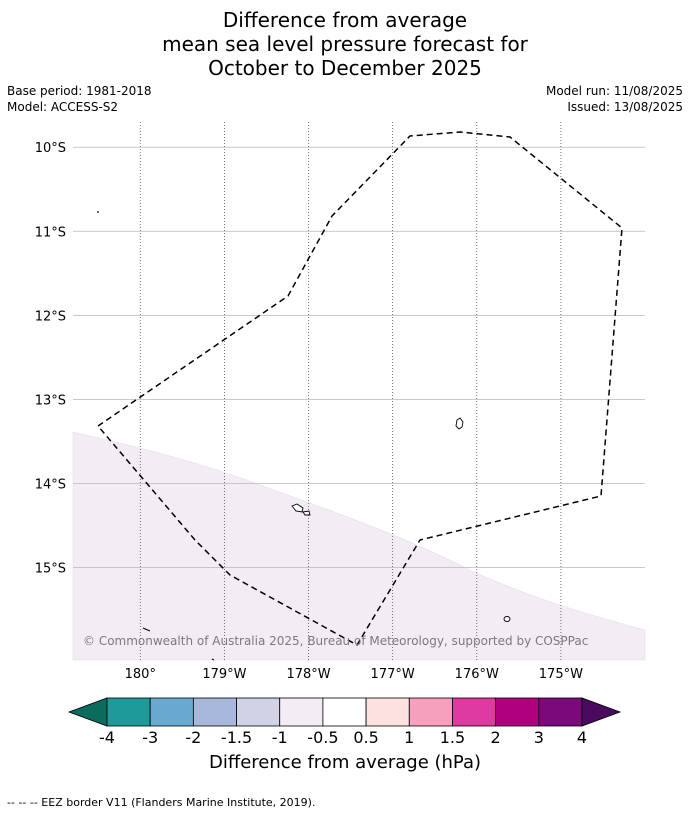 The height and width of the screenshot is (816, 690). I want to click on colorbar: -4 -3 -2 -1.5 -1 -0.5 0.5 1 1.5 2 3 4, so click(344, 722).